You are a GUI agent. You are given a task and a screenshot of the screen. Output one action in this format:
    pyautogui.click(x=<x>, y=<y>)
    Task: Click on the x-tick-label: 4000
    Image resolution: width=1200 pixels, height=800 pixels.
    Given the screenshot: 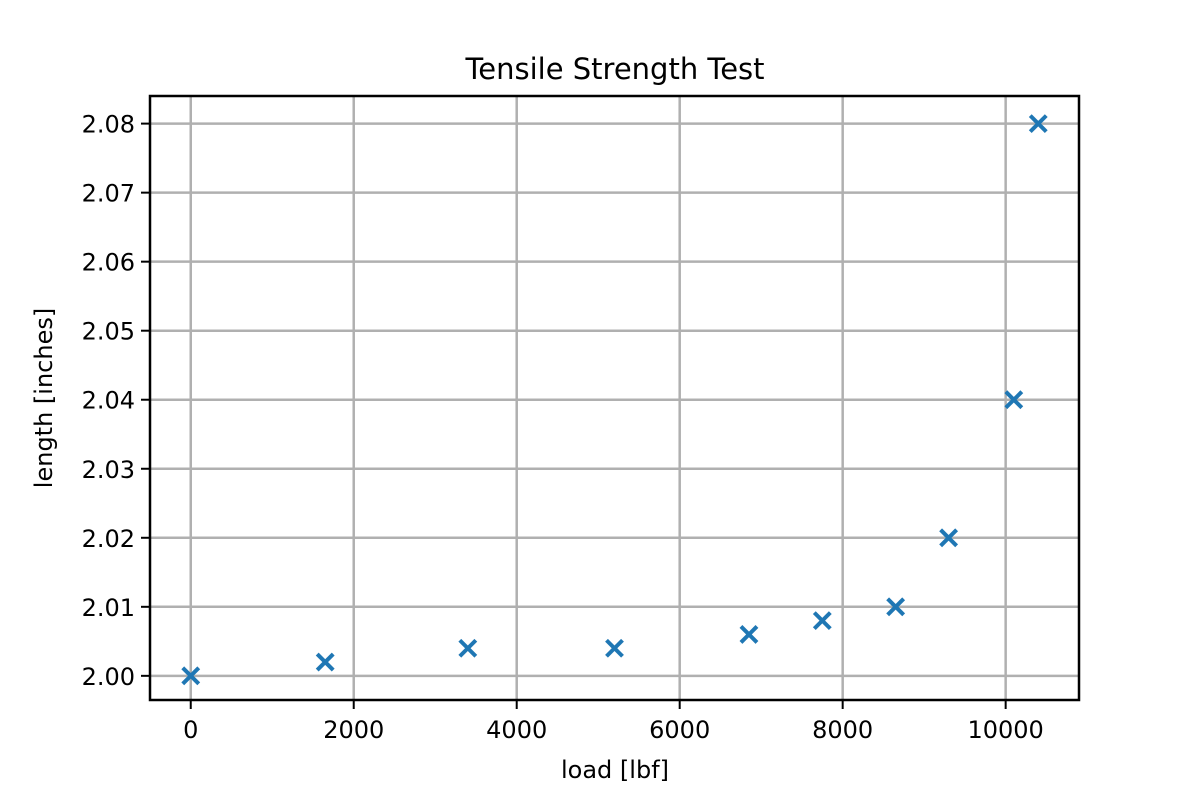 What is the action you would take?
    pyautogui.click(x=516, y=730)
    